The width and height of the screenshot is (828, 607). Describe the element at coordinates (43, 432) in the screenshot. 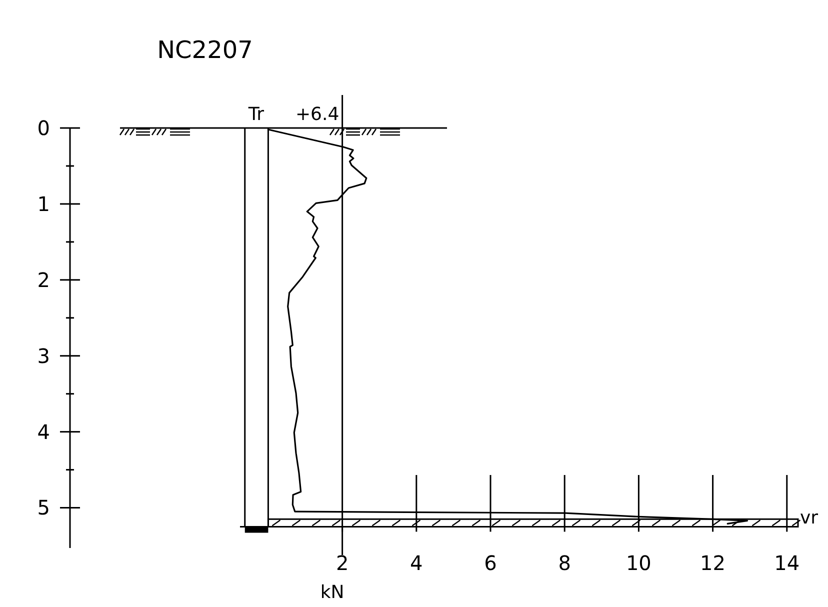

I see `y-tick-label: 4` at that location.